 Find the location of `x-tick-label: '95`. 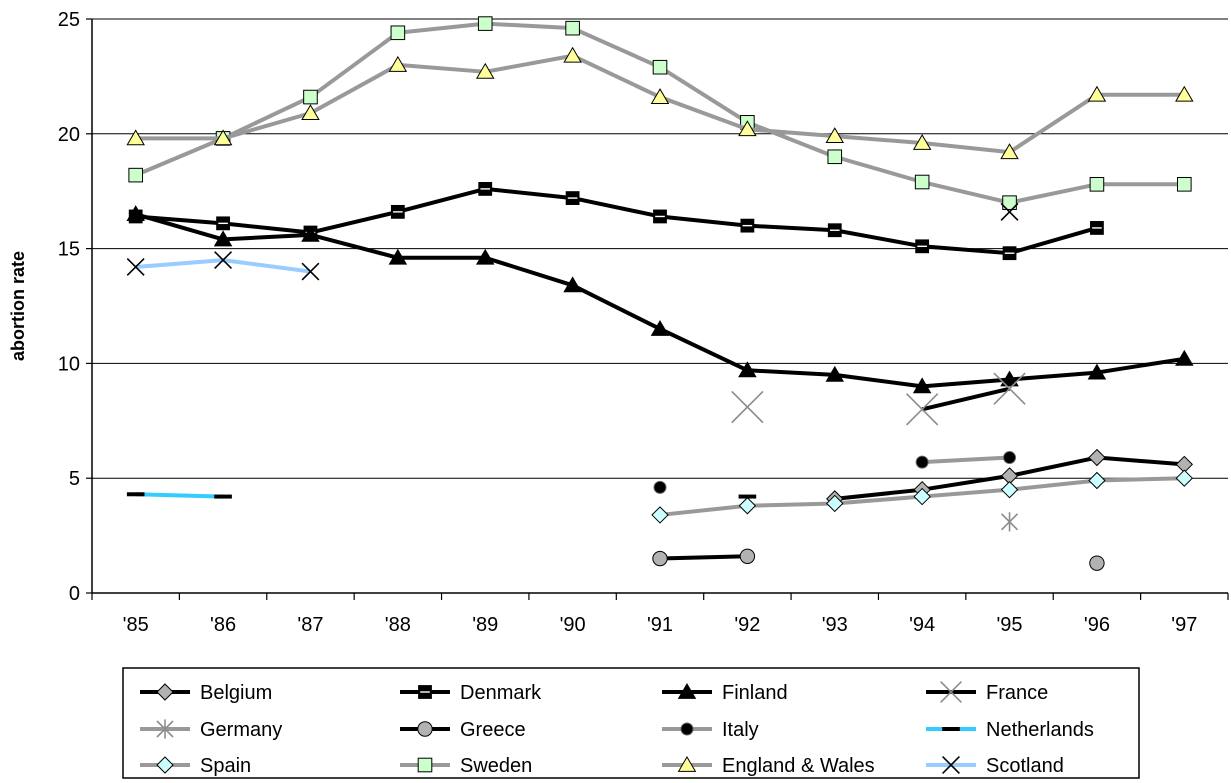

x-tick-label: '95 is located at coordinates (1009, 625).